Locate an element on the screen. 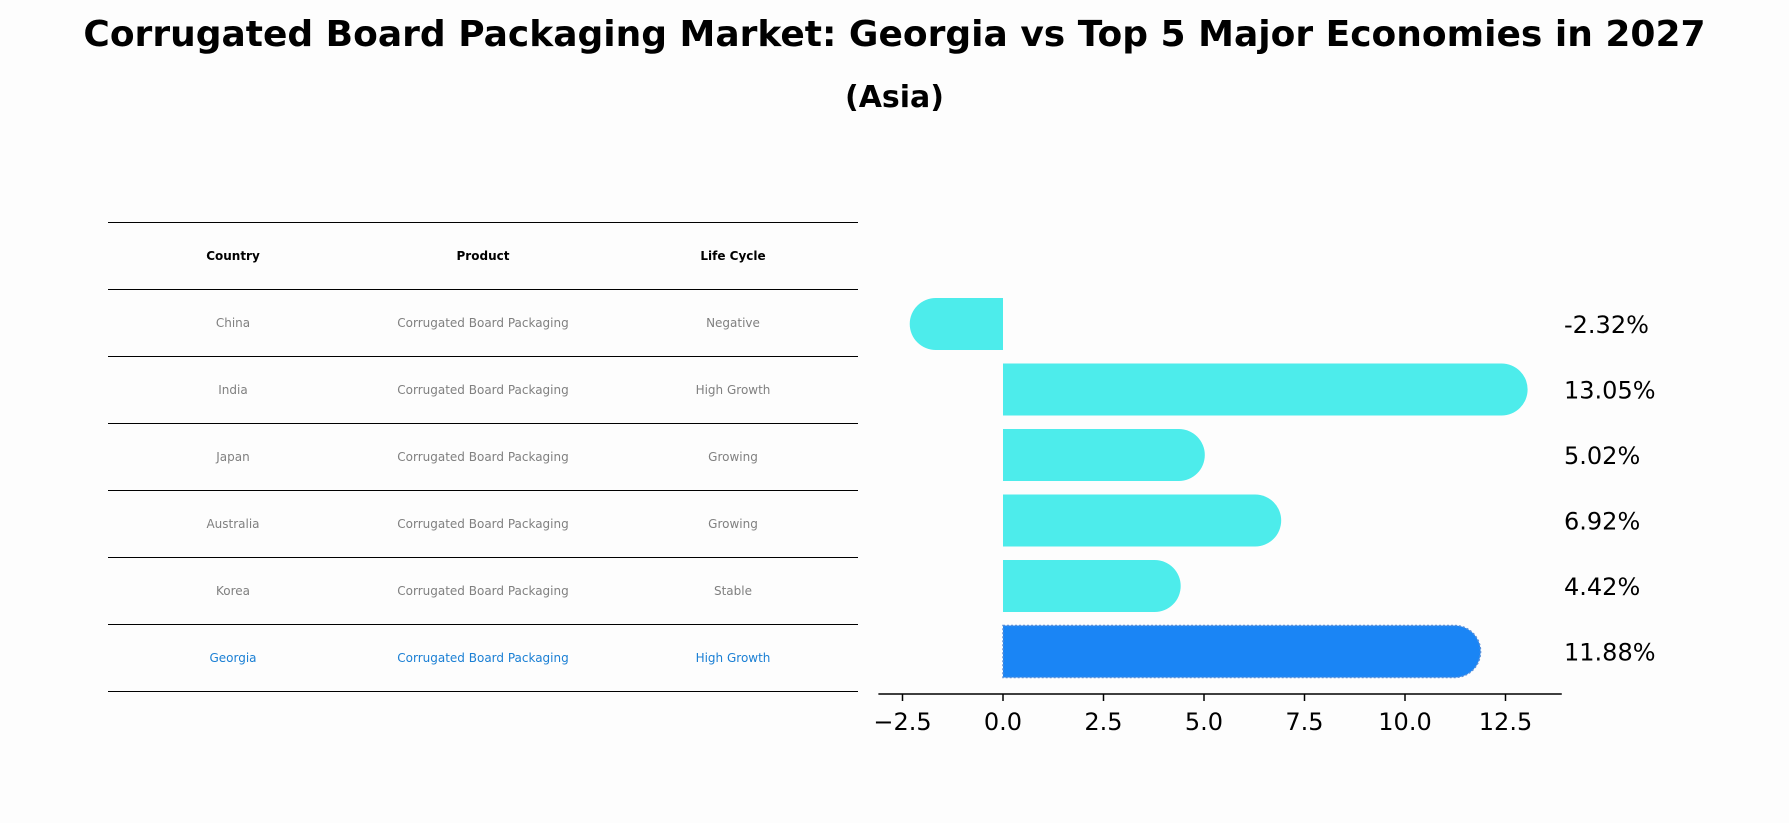 The width and height of the screenshot is (1789, 823). bar-india is located at coordinates (1265, 389).